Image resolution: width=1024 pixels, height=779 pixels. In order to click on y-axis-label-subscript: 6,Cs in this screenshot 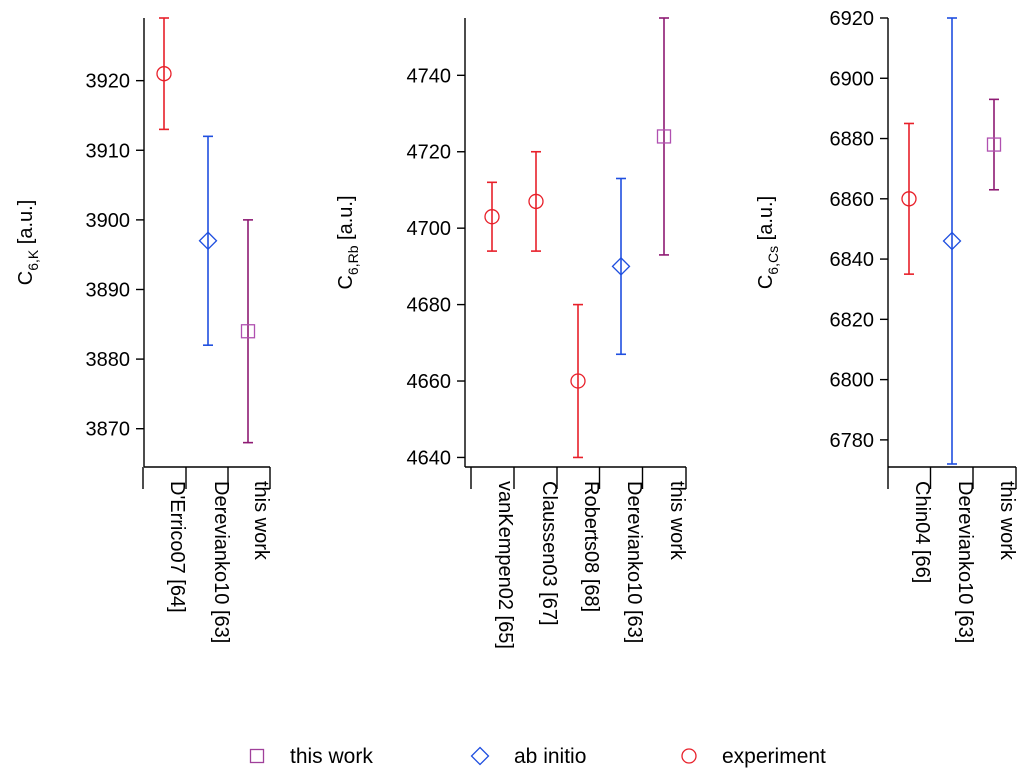, I will do `click(773, 260)`.